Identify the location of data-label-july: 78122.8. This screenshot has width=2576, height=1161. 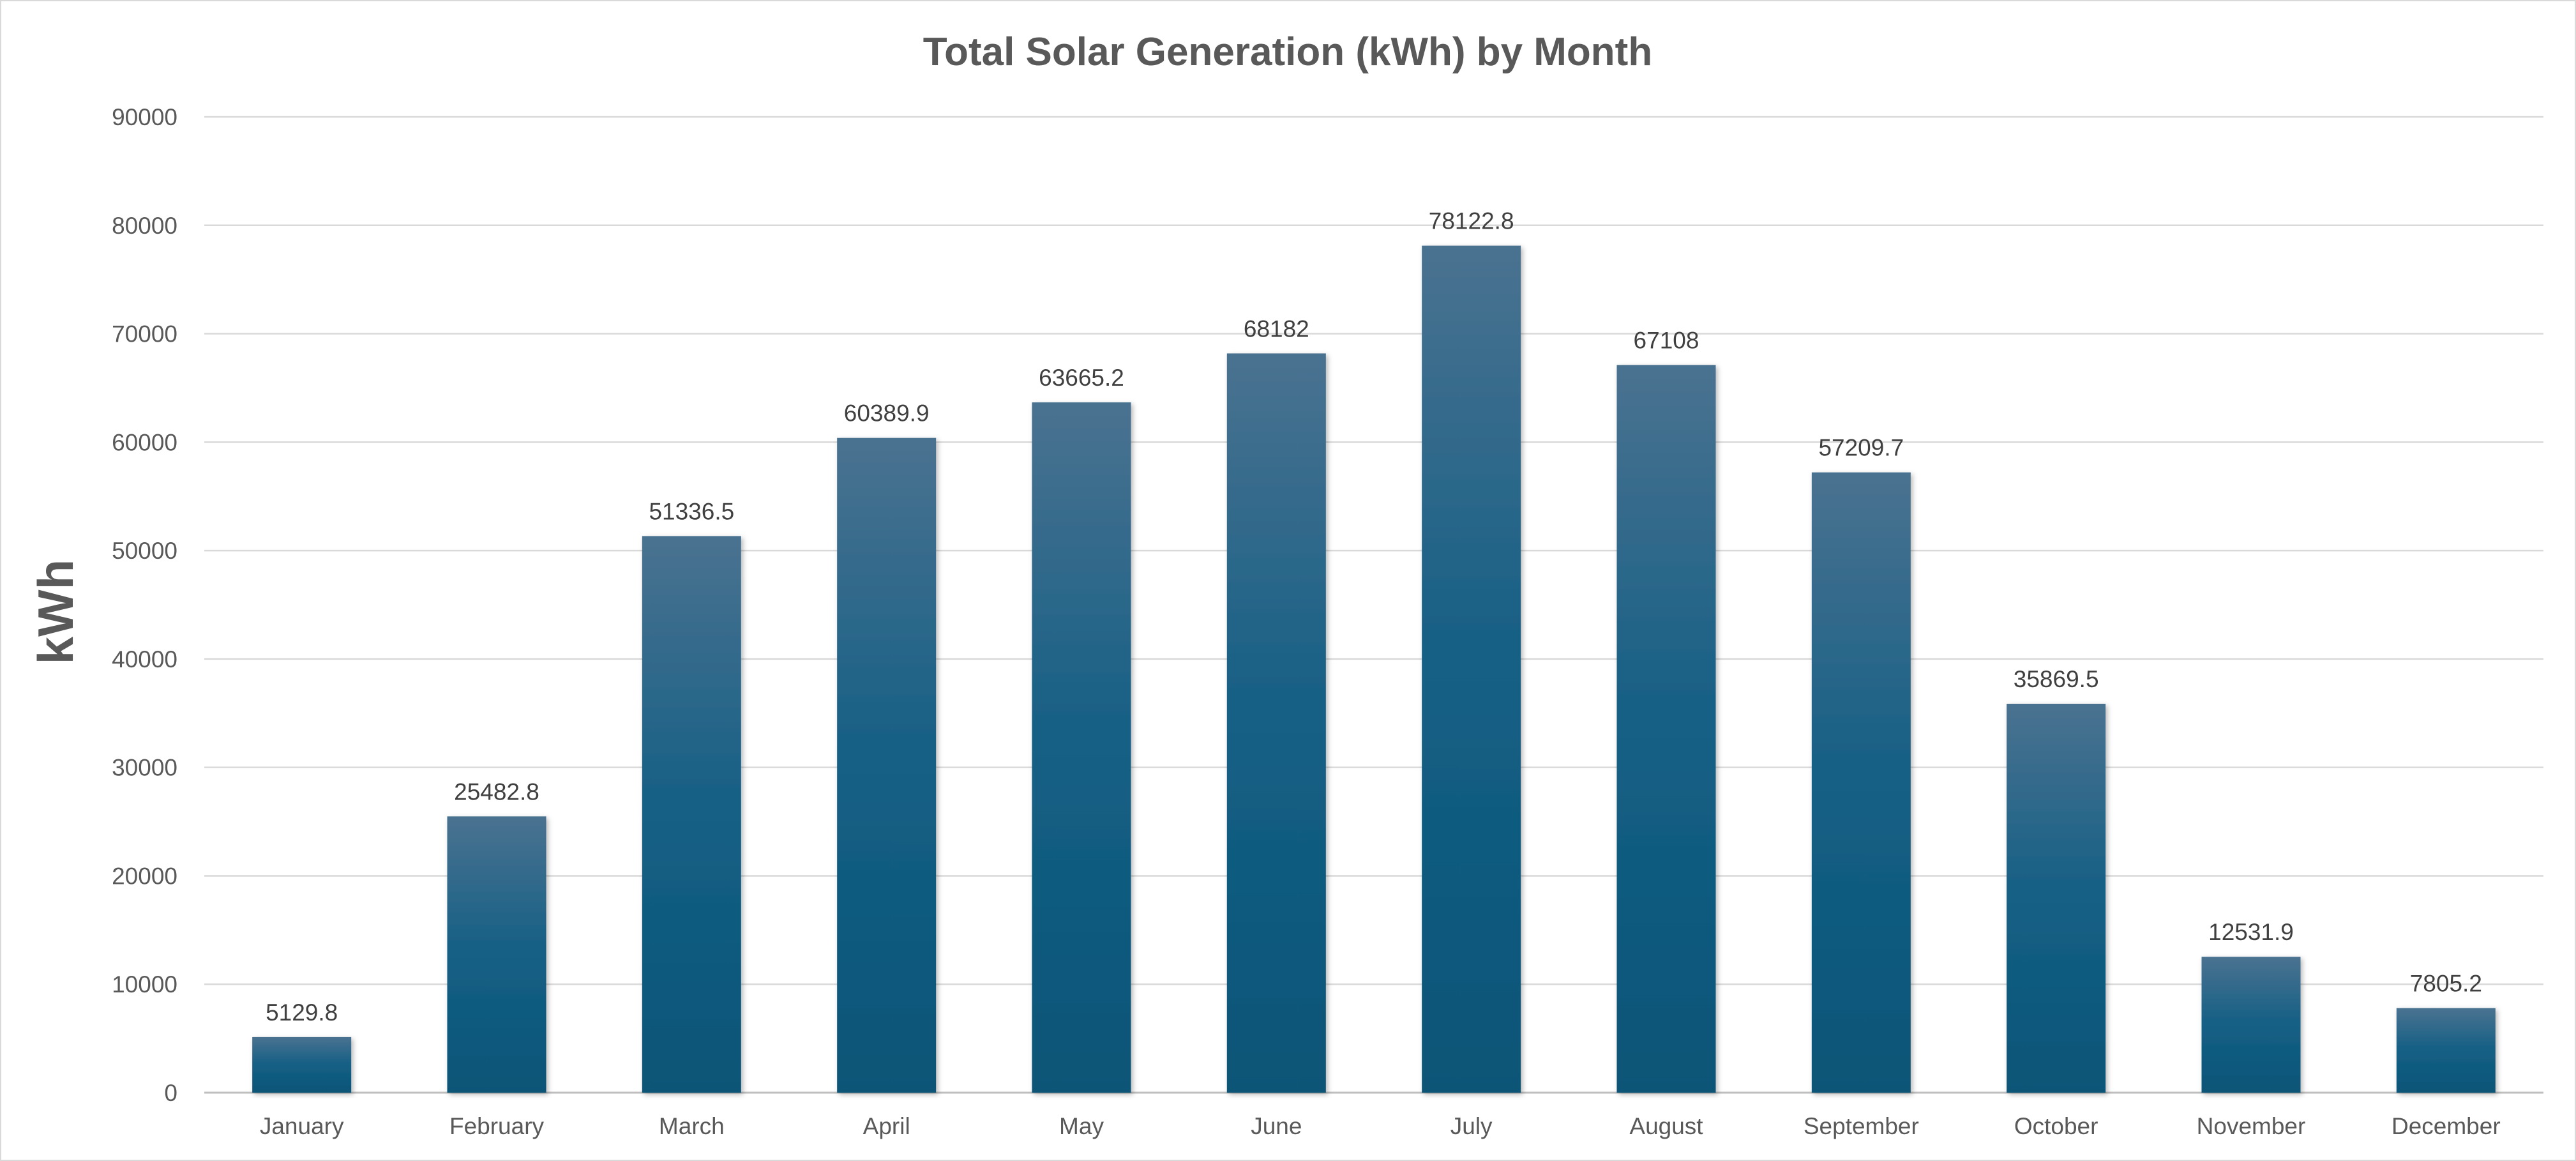
(1471, 221).